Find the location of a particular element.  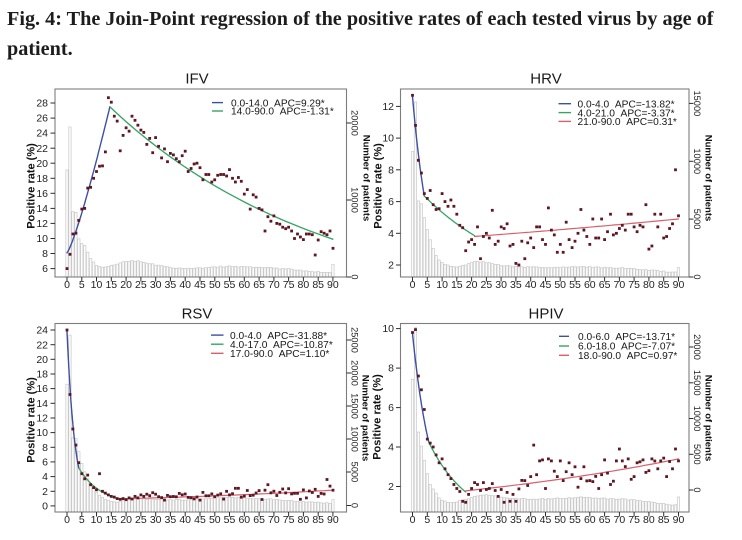

svg-text: RSV is located at coordinates (197, 314).